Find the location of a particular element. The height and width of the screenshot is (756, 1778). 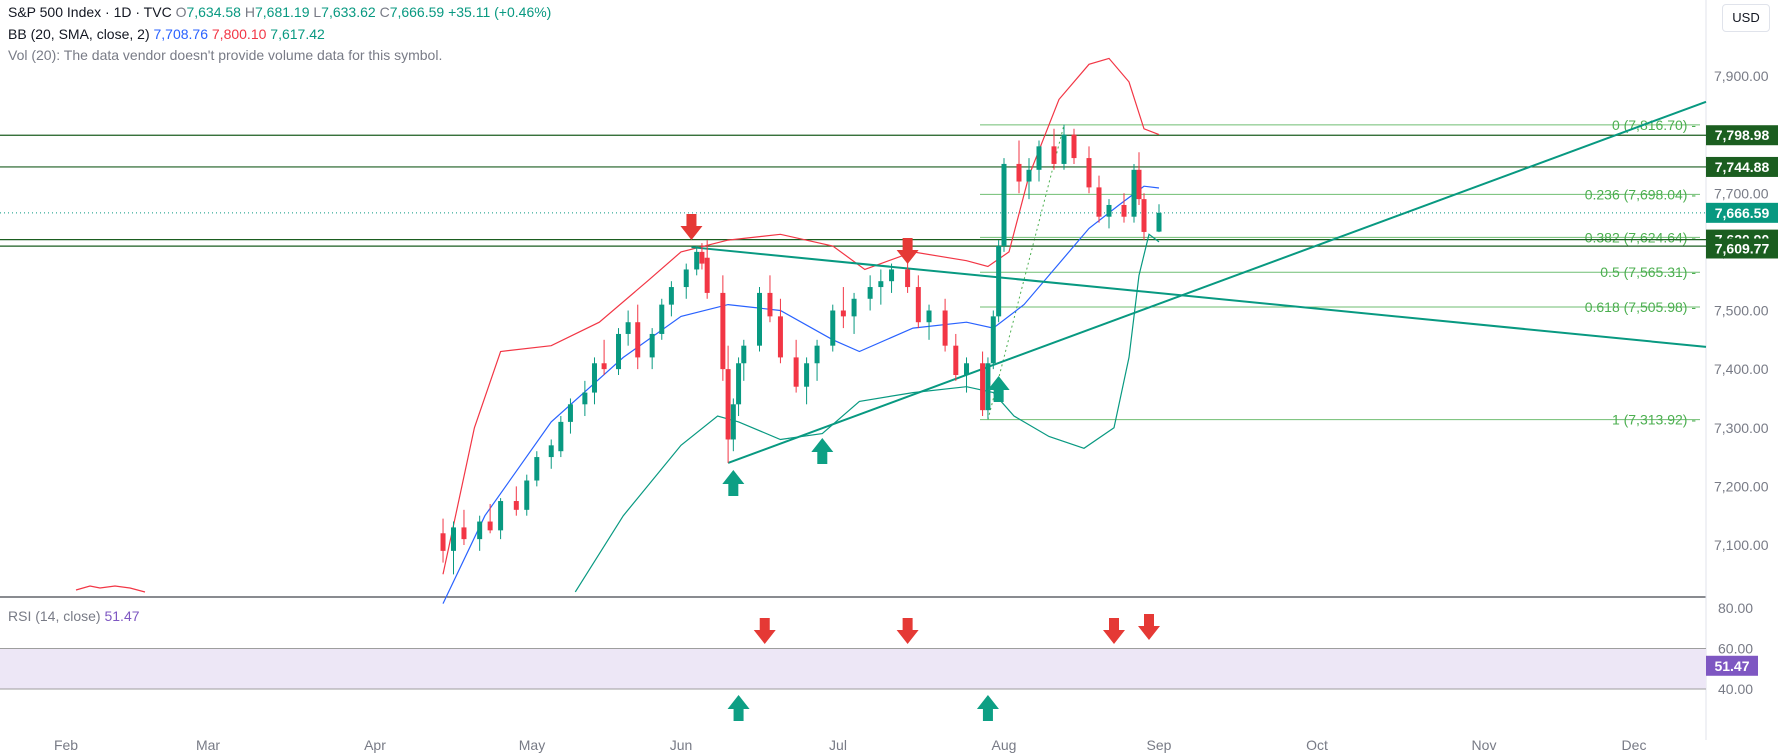

x-tick-label: Mar is located at coordinates (208, 745).